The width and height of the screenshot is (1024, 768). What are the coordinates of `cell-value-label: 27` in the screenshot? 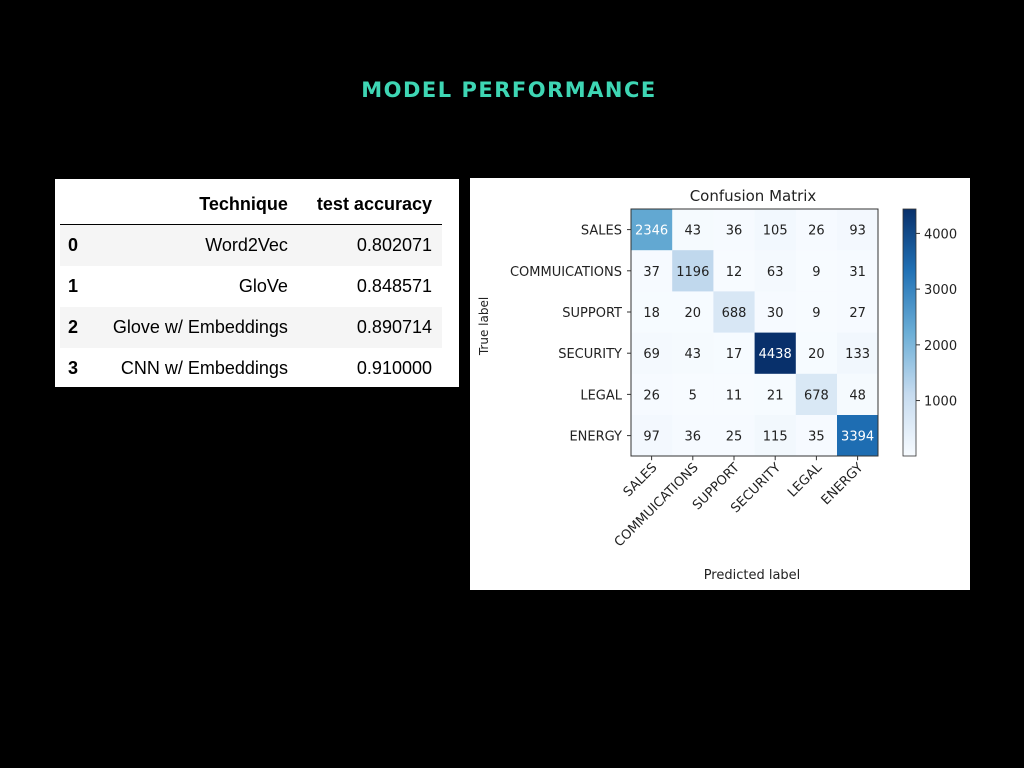 It's located at (857, 313).